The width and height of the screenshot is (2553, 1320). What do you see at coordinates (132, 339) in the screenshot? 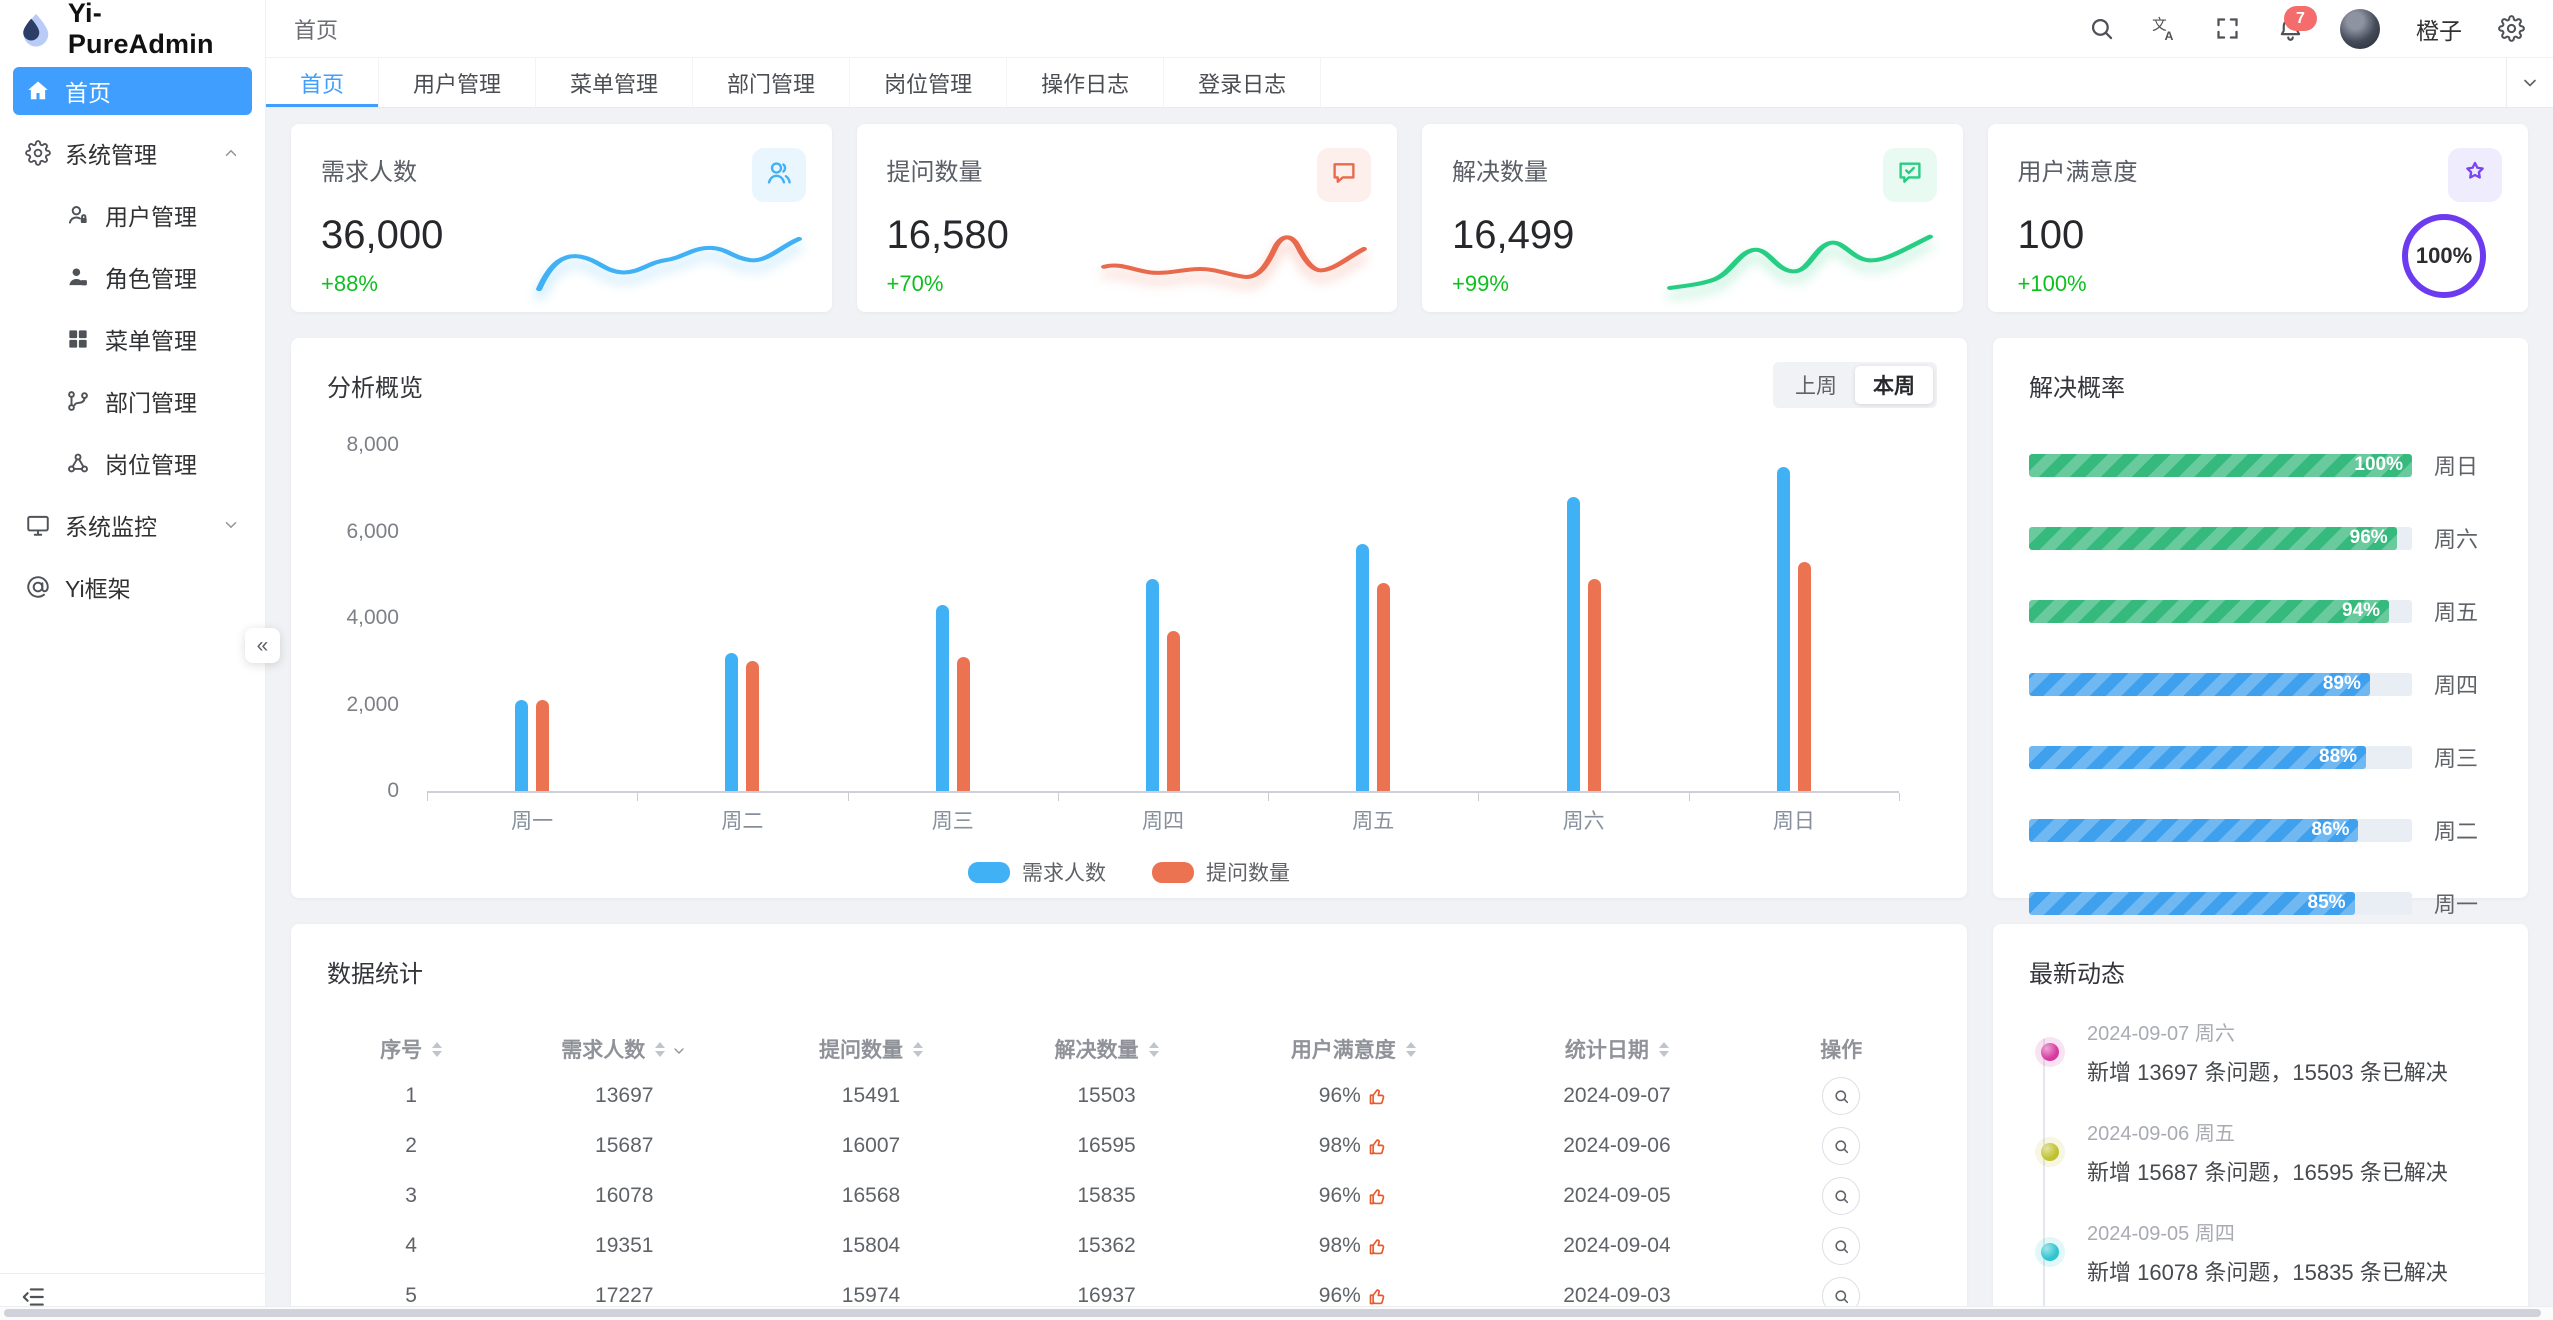
I see `sidebar-item-menus: 菜单管理` at bounding box center [132, 339].